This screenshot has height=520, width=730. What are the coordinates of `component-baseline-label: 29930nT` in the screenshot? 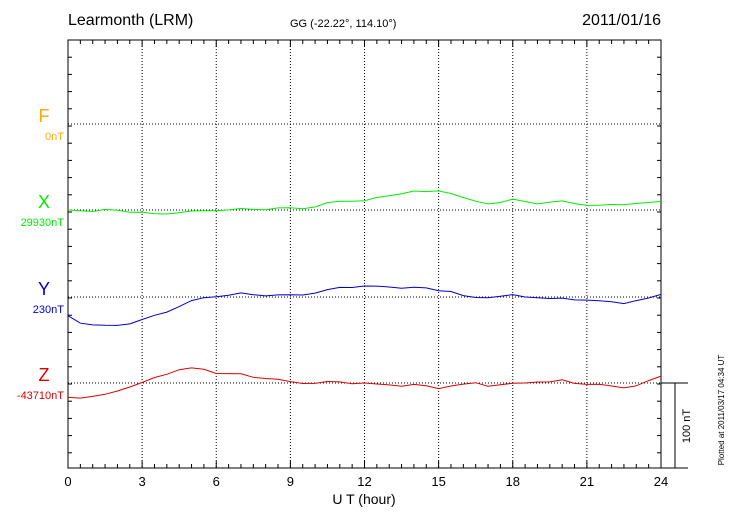 It's located at (43, 223).